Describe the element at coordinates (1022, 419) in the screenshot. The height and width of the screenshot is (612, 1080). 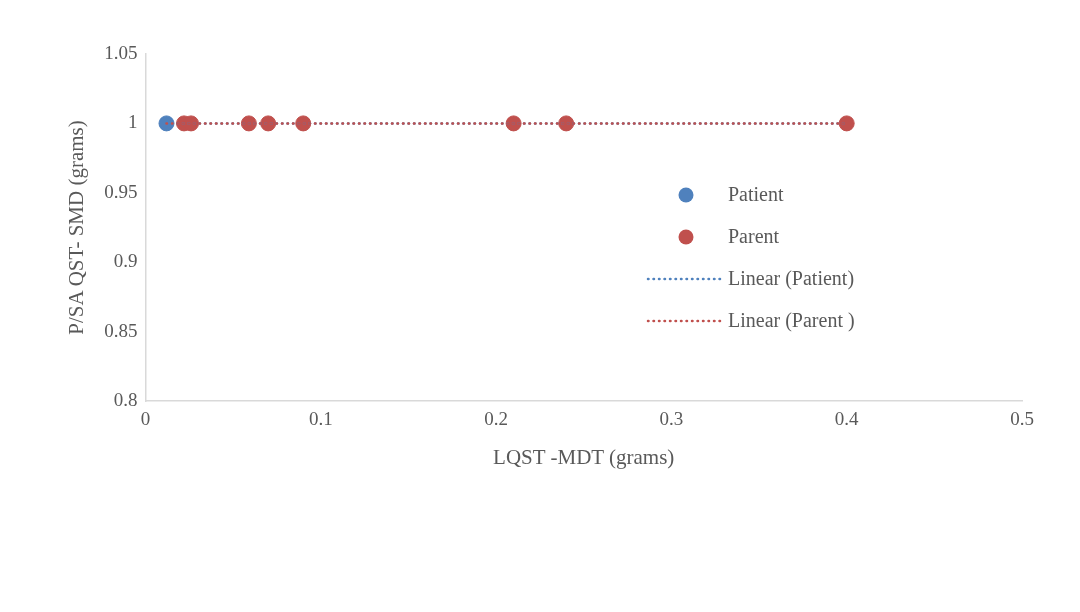
I see `x-tick-label: 0.5` at that location.